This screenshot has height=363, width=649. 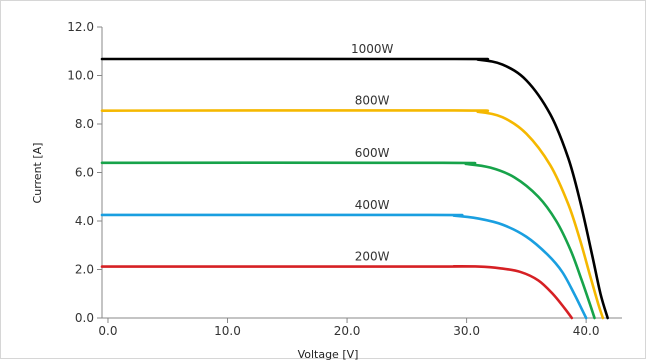 I want to click on y-tick-label: 10.0, so click(x=80, y=76).